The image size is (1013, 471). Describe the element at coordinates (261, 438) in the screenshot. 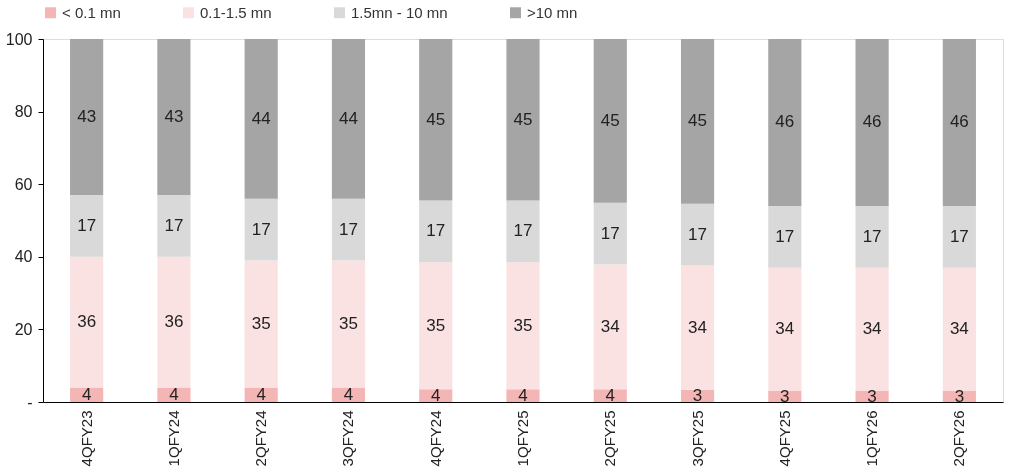

I see `x-tick-label: 2QFY24` at that location.